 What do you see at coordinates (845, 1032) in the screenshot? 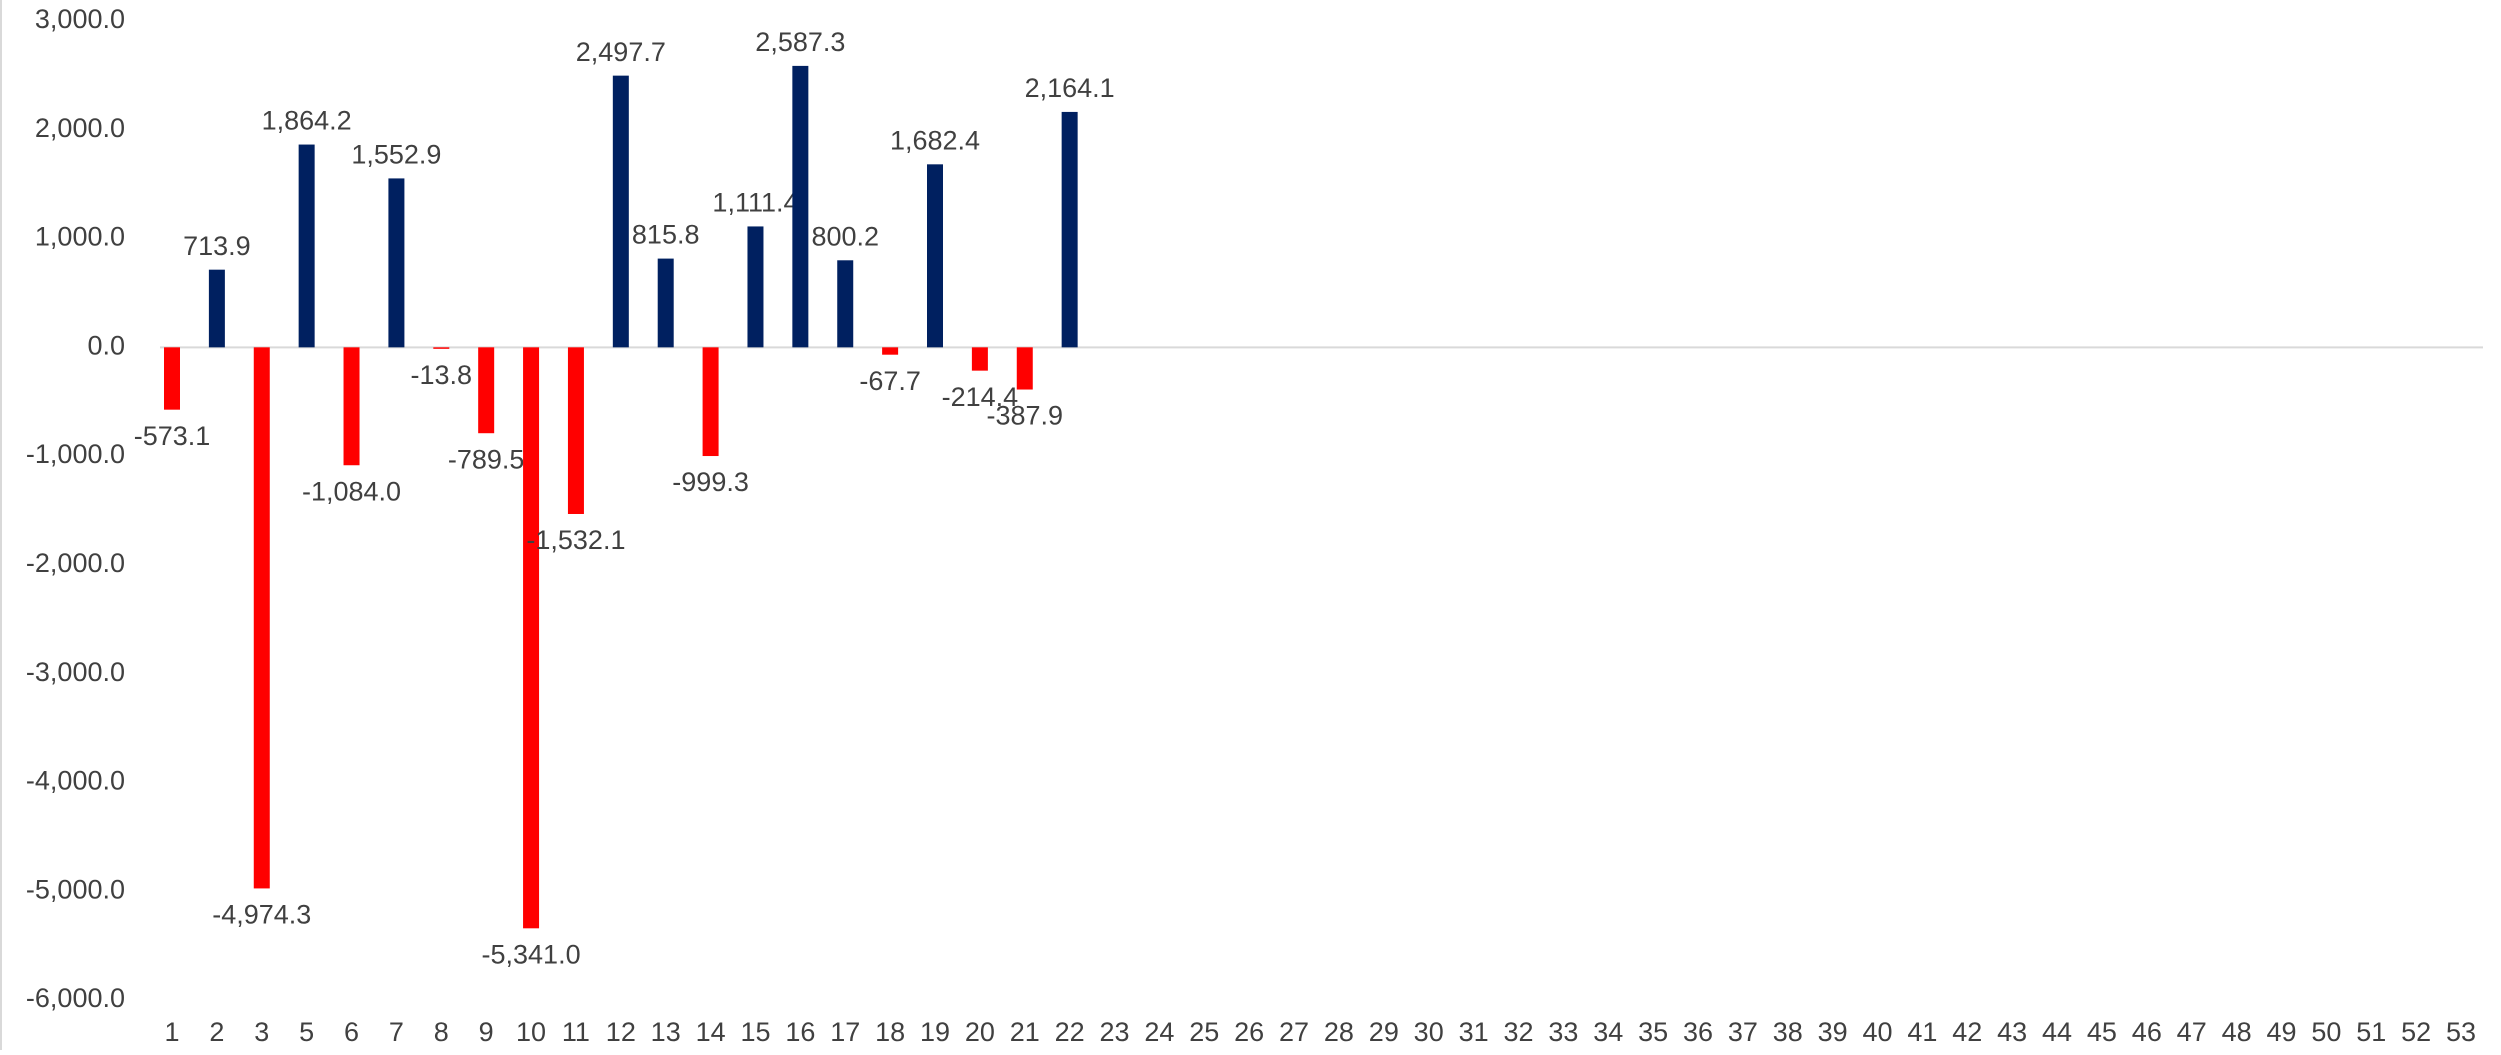
I see `x-tick-label: 17` at bounding box center [845, 1032].